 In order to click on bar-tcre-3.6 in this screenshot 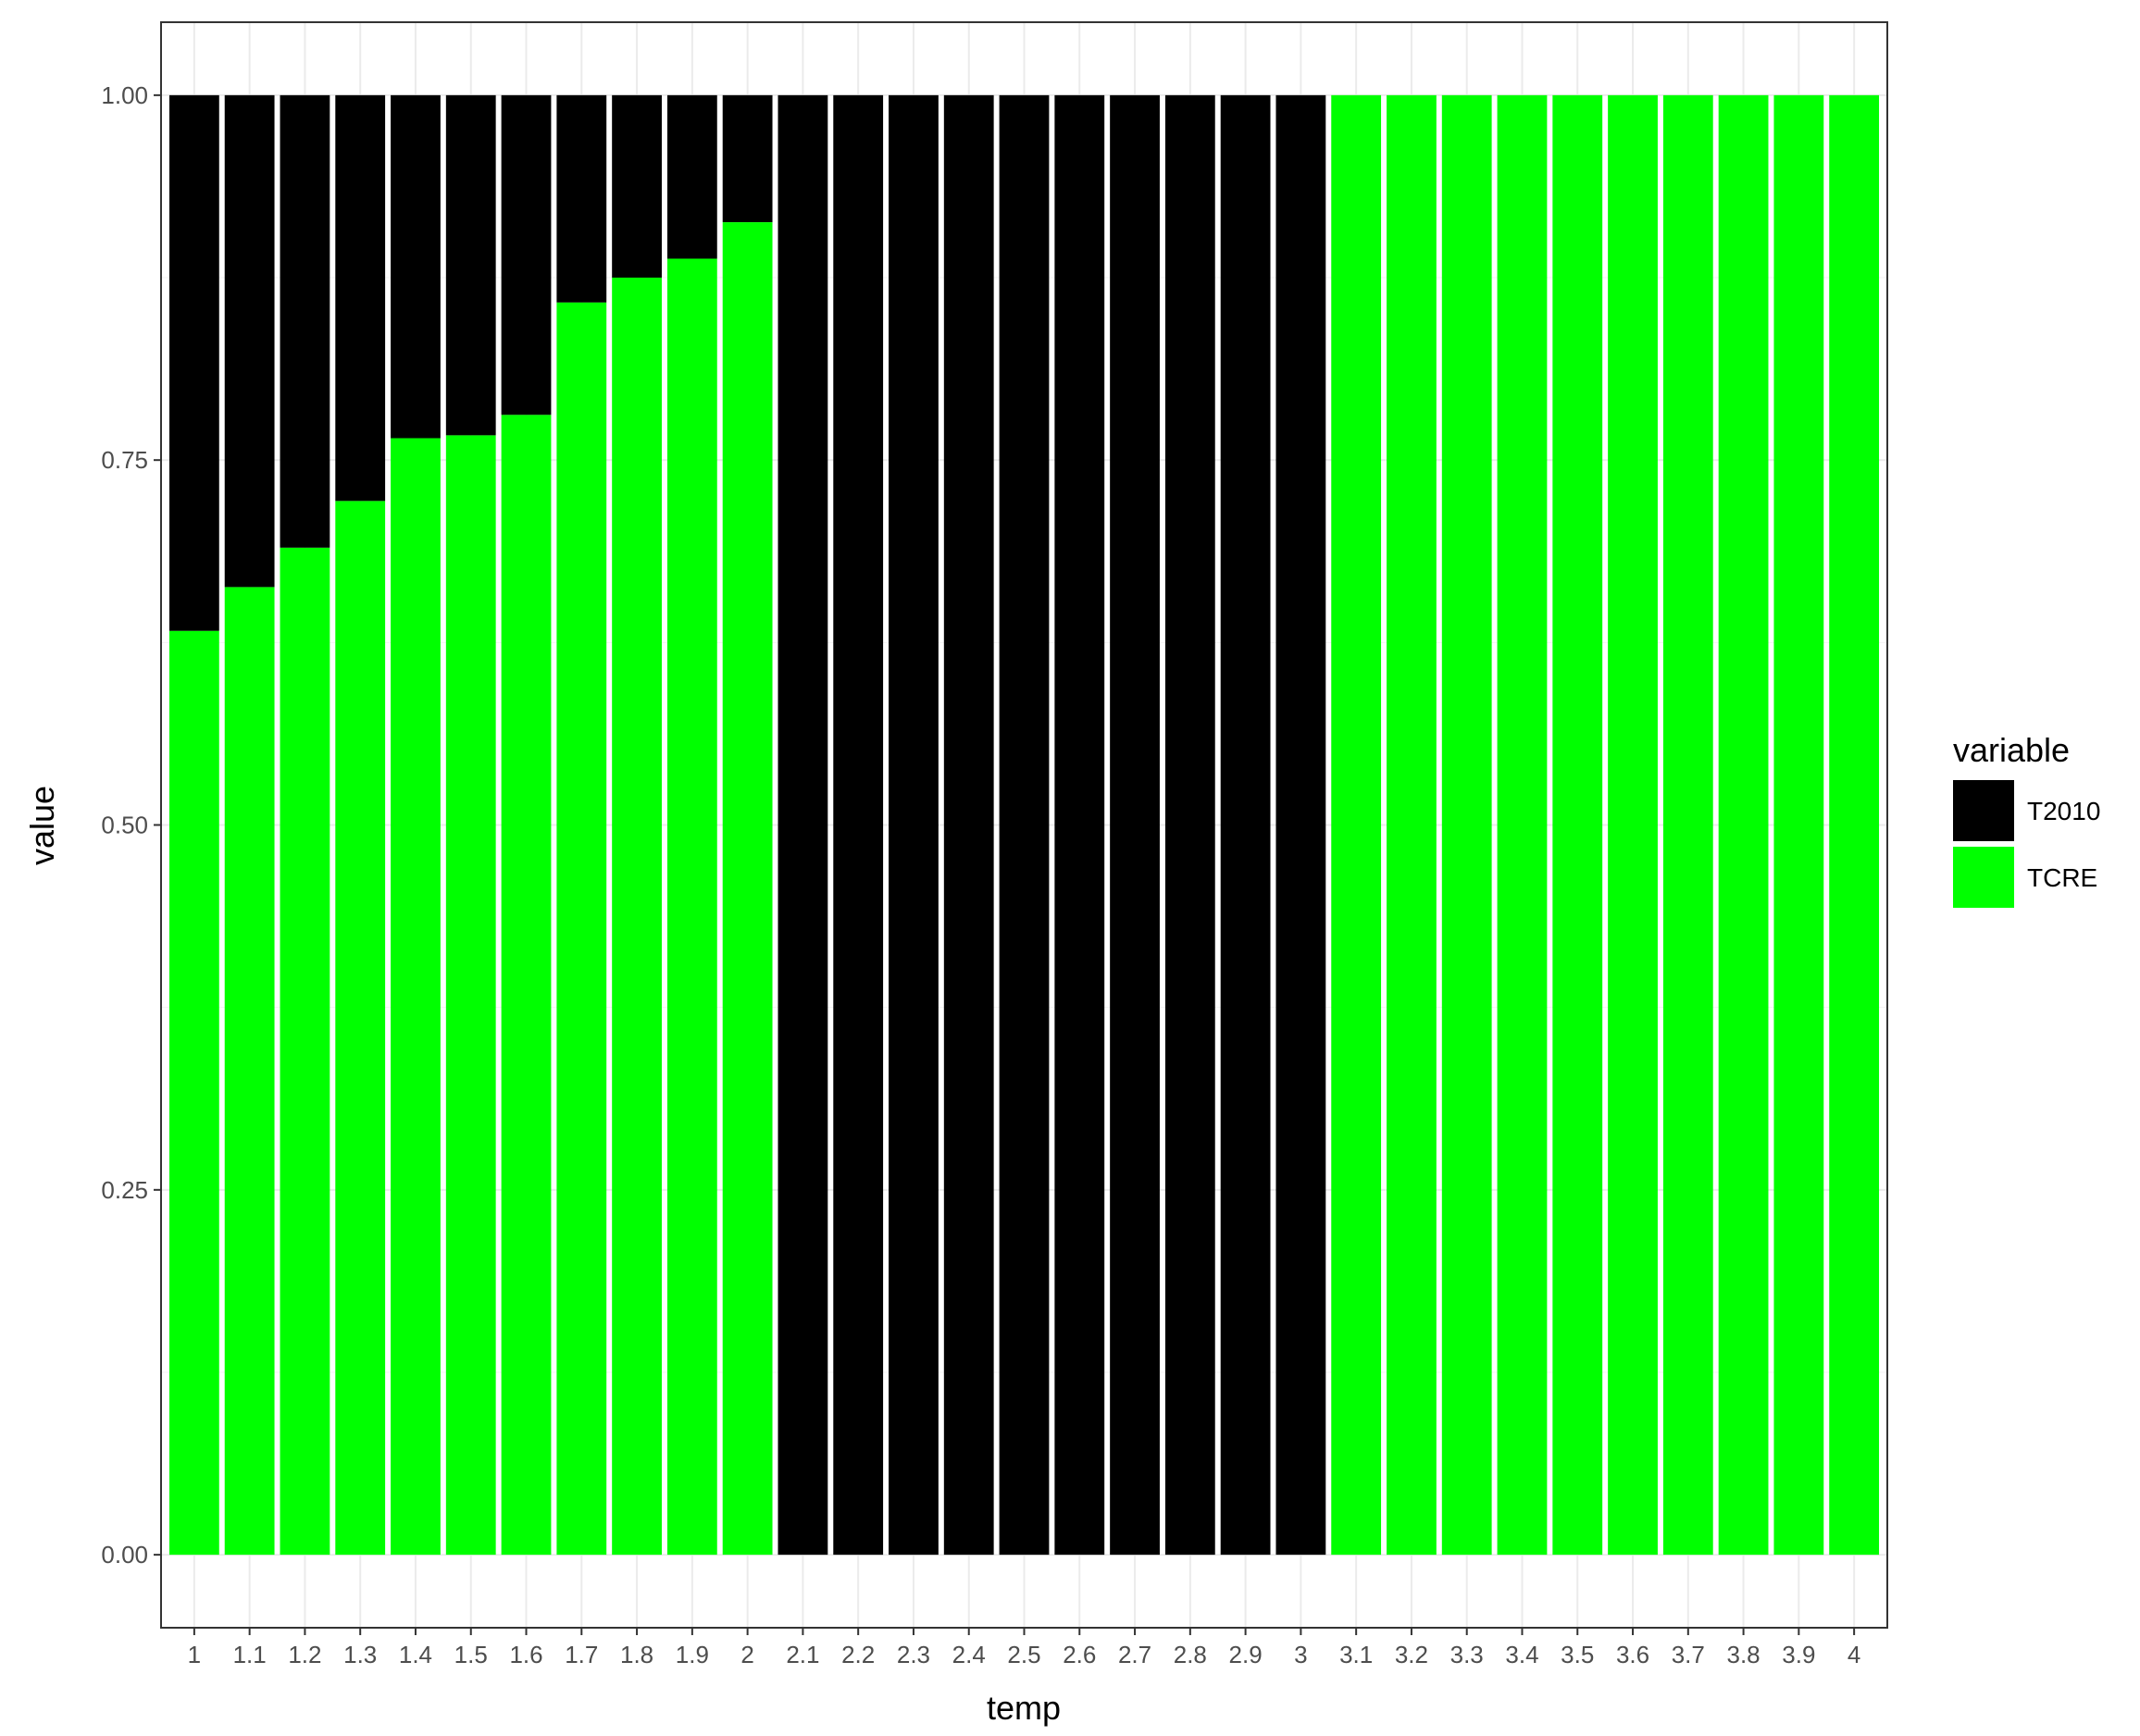, I will do `click(1633, 825)`.